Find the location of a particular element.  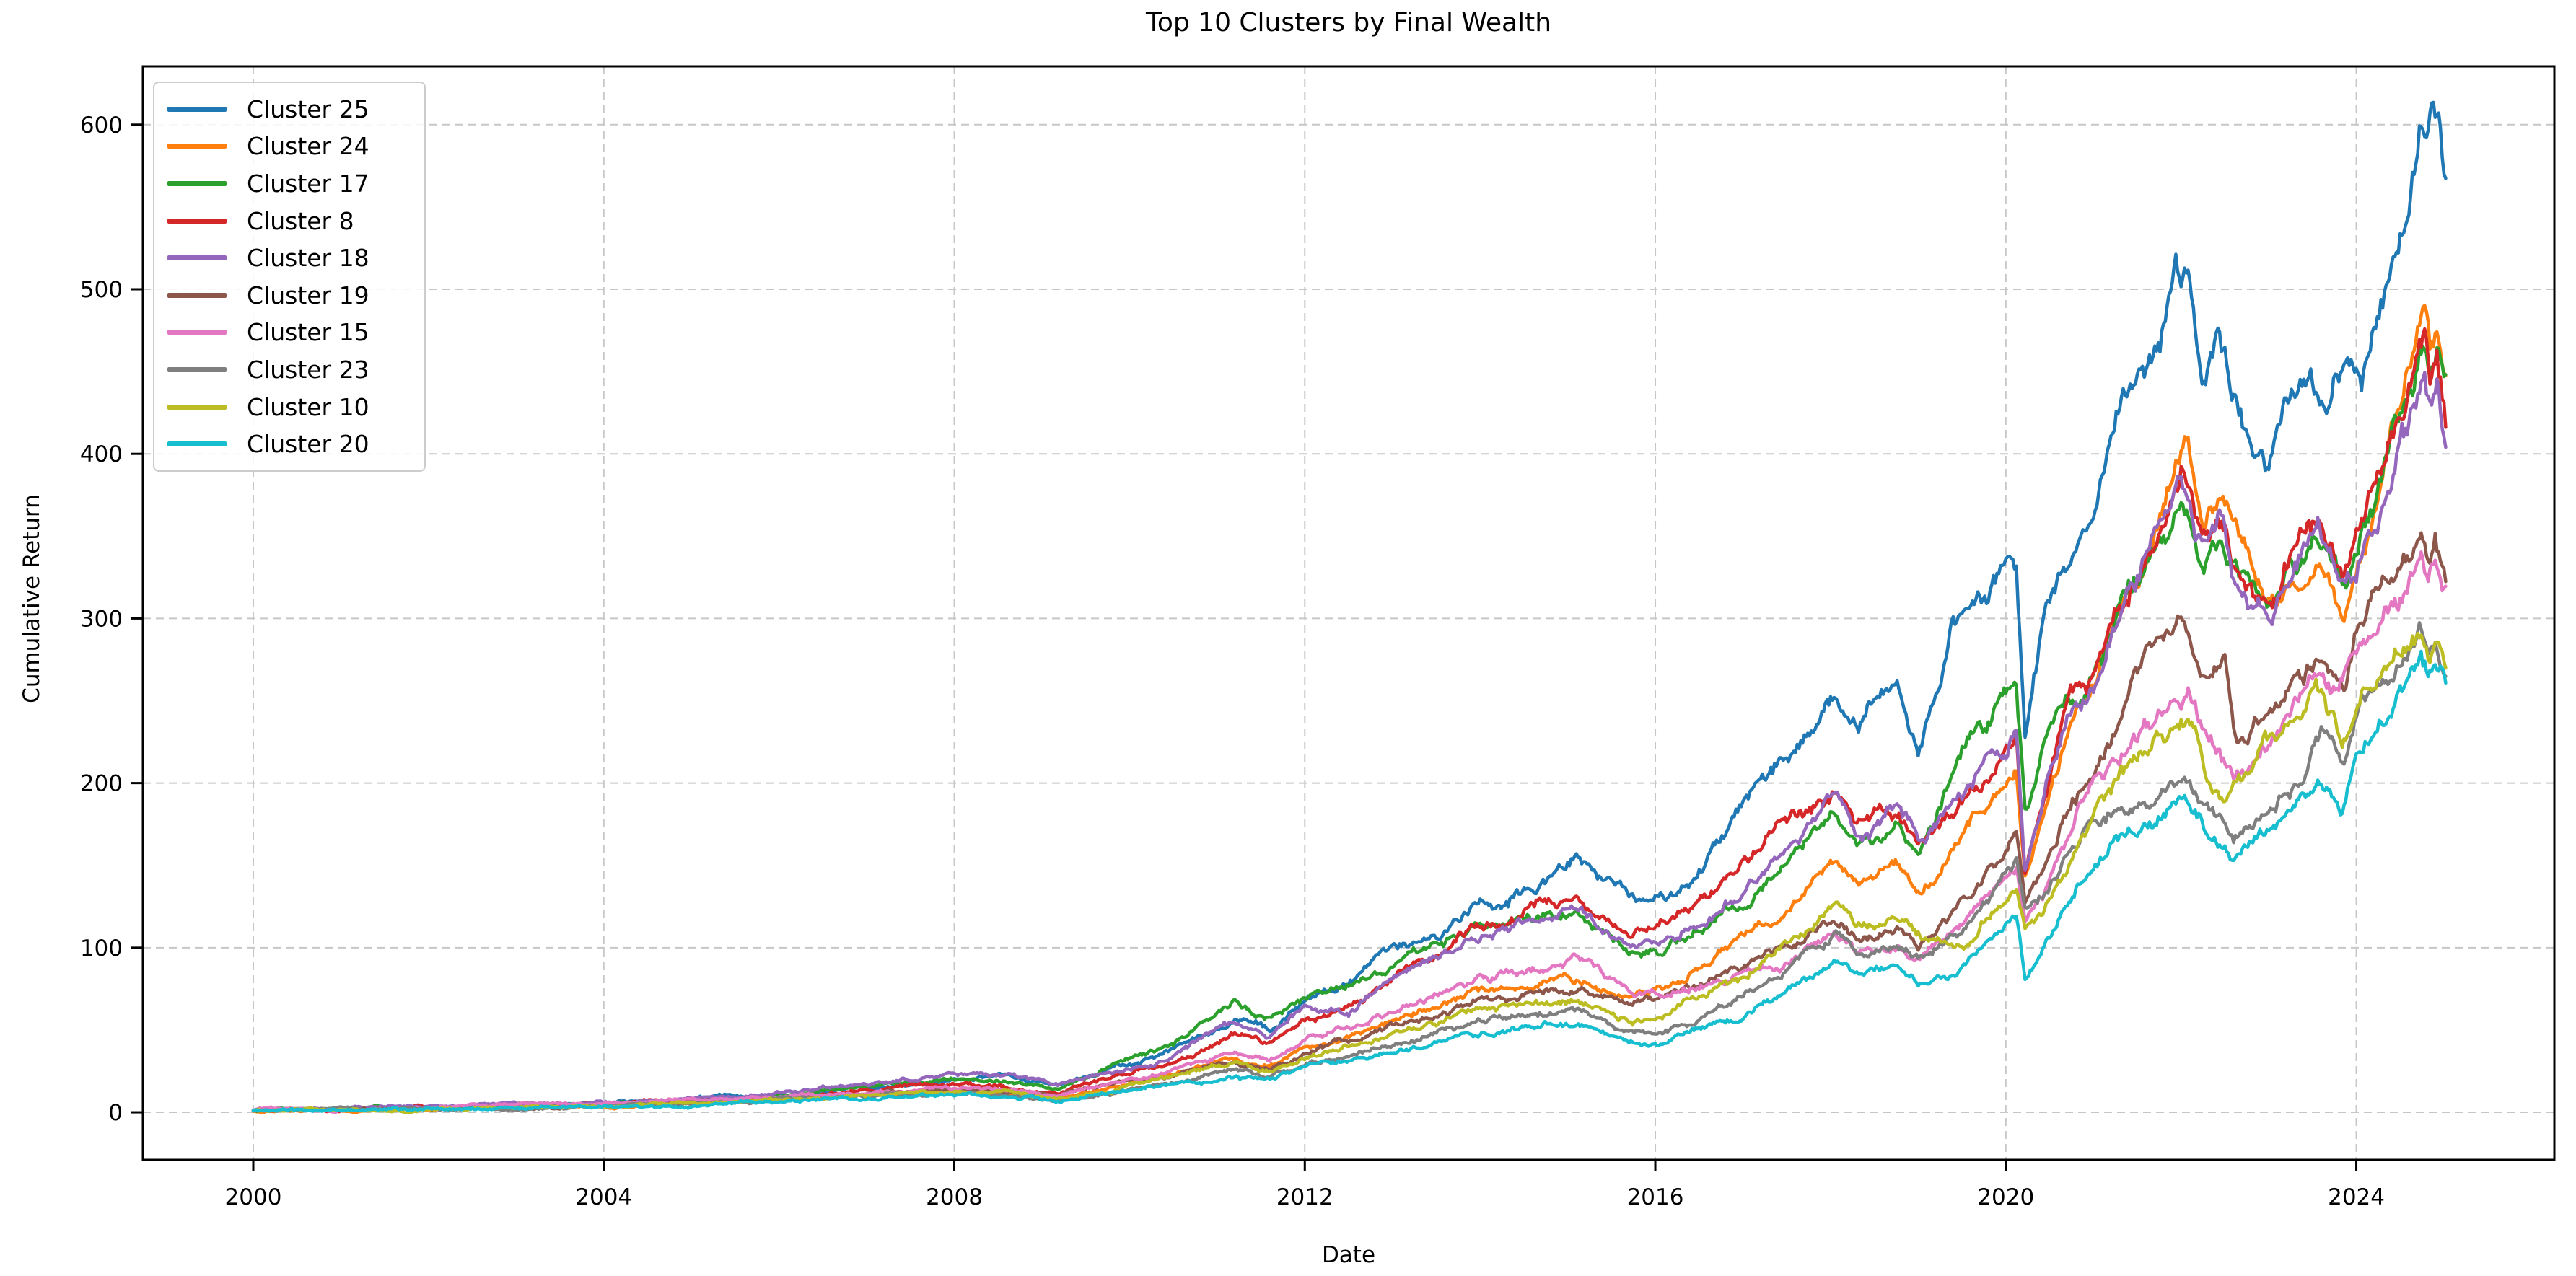

legend-item-cluster-23: Cluster 23 is located at coordinates (289, 370).